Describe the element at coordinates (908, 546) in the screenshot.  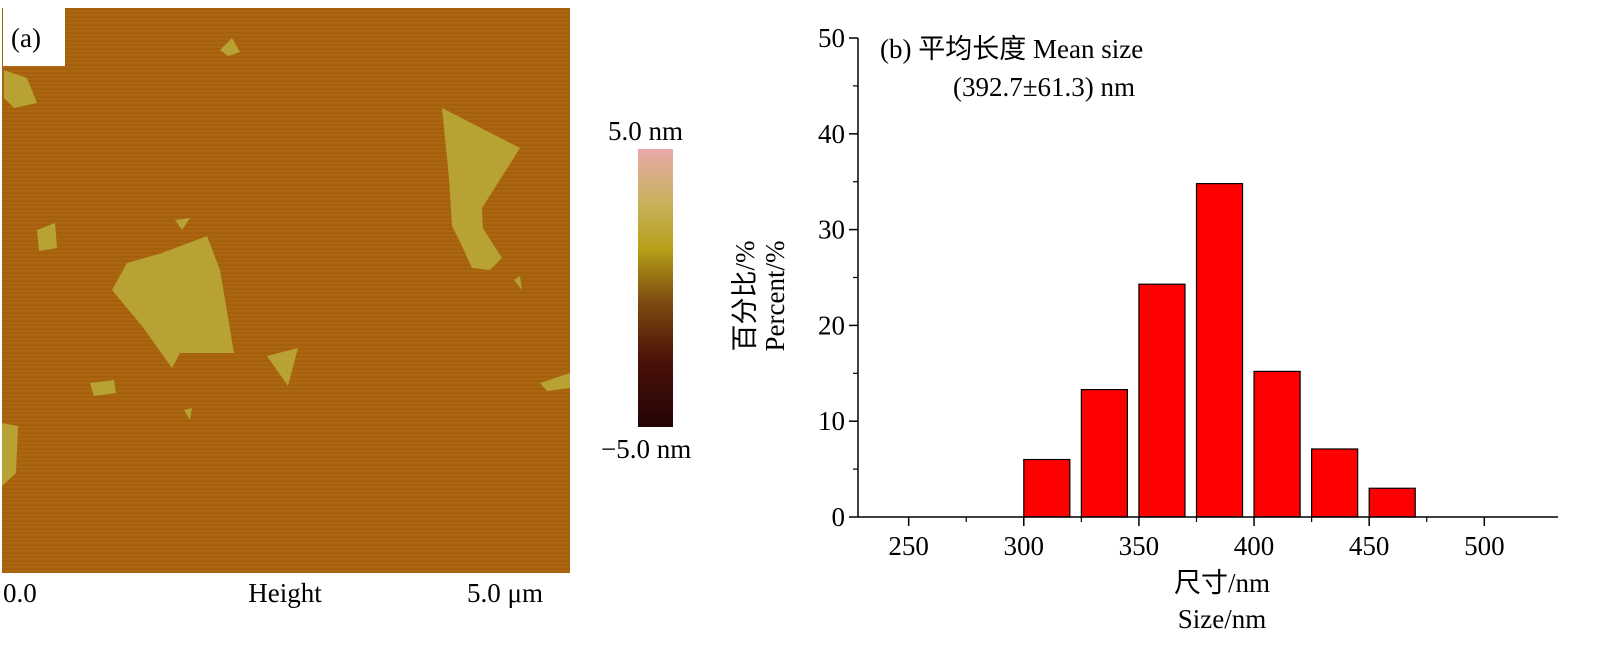
I see `x-tick-label: 250` at that location.